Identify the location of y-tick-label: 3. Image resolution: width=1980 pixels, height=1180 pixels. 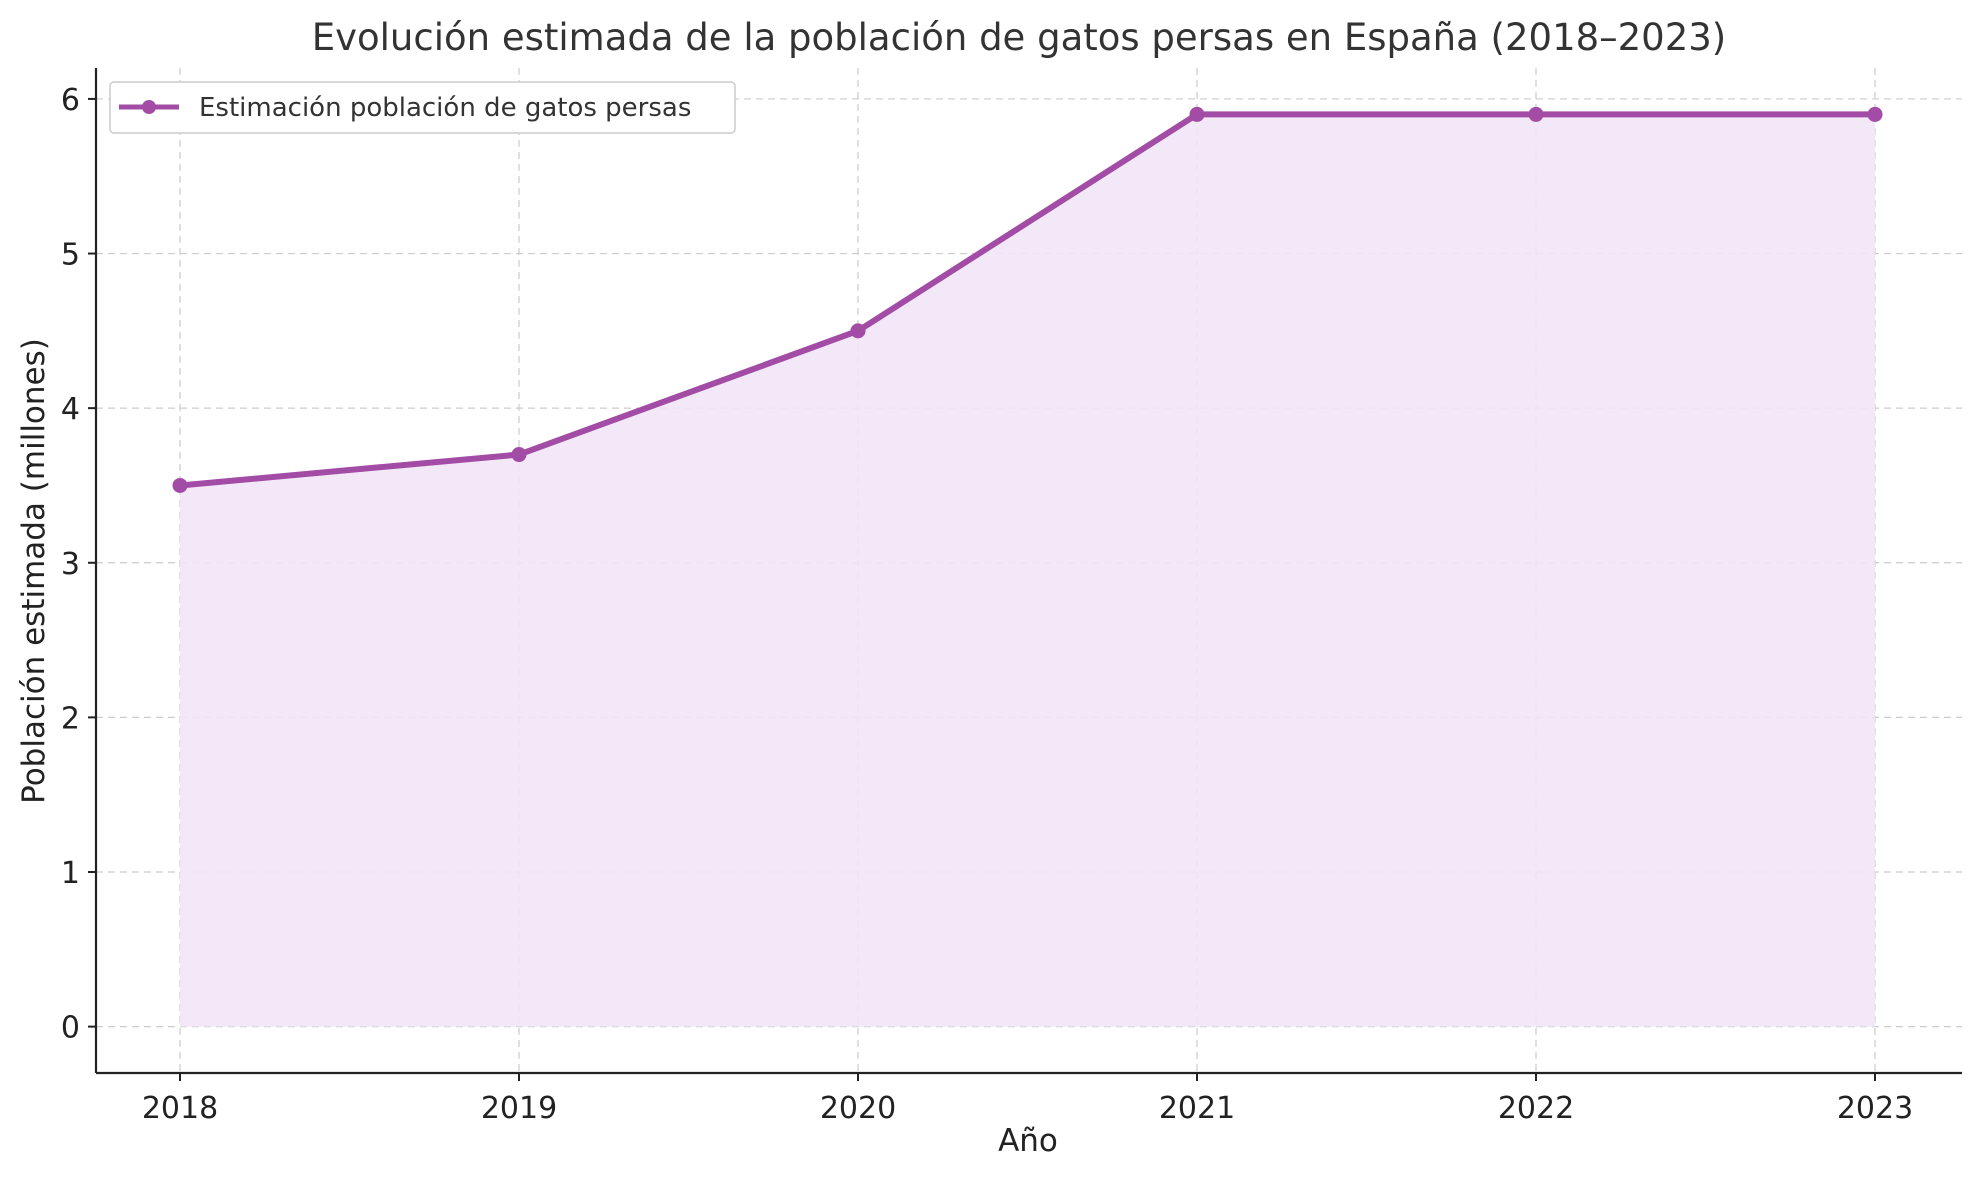
(70, 564).